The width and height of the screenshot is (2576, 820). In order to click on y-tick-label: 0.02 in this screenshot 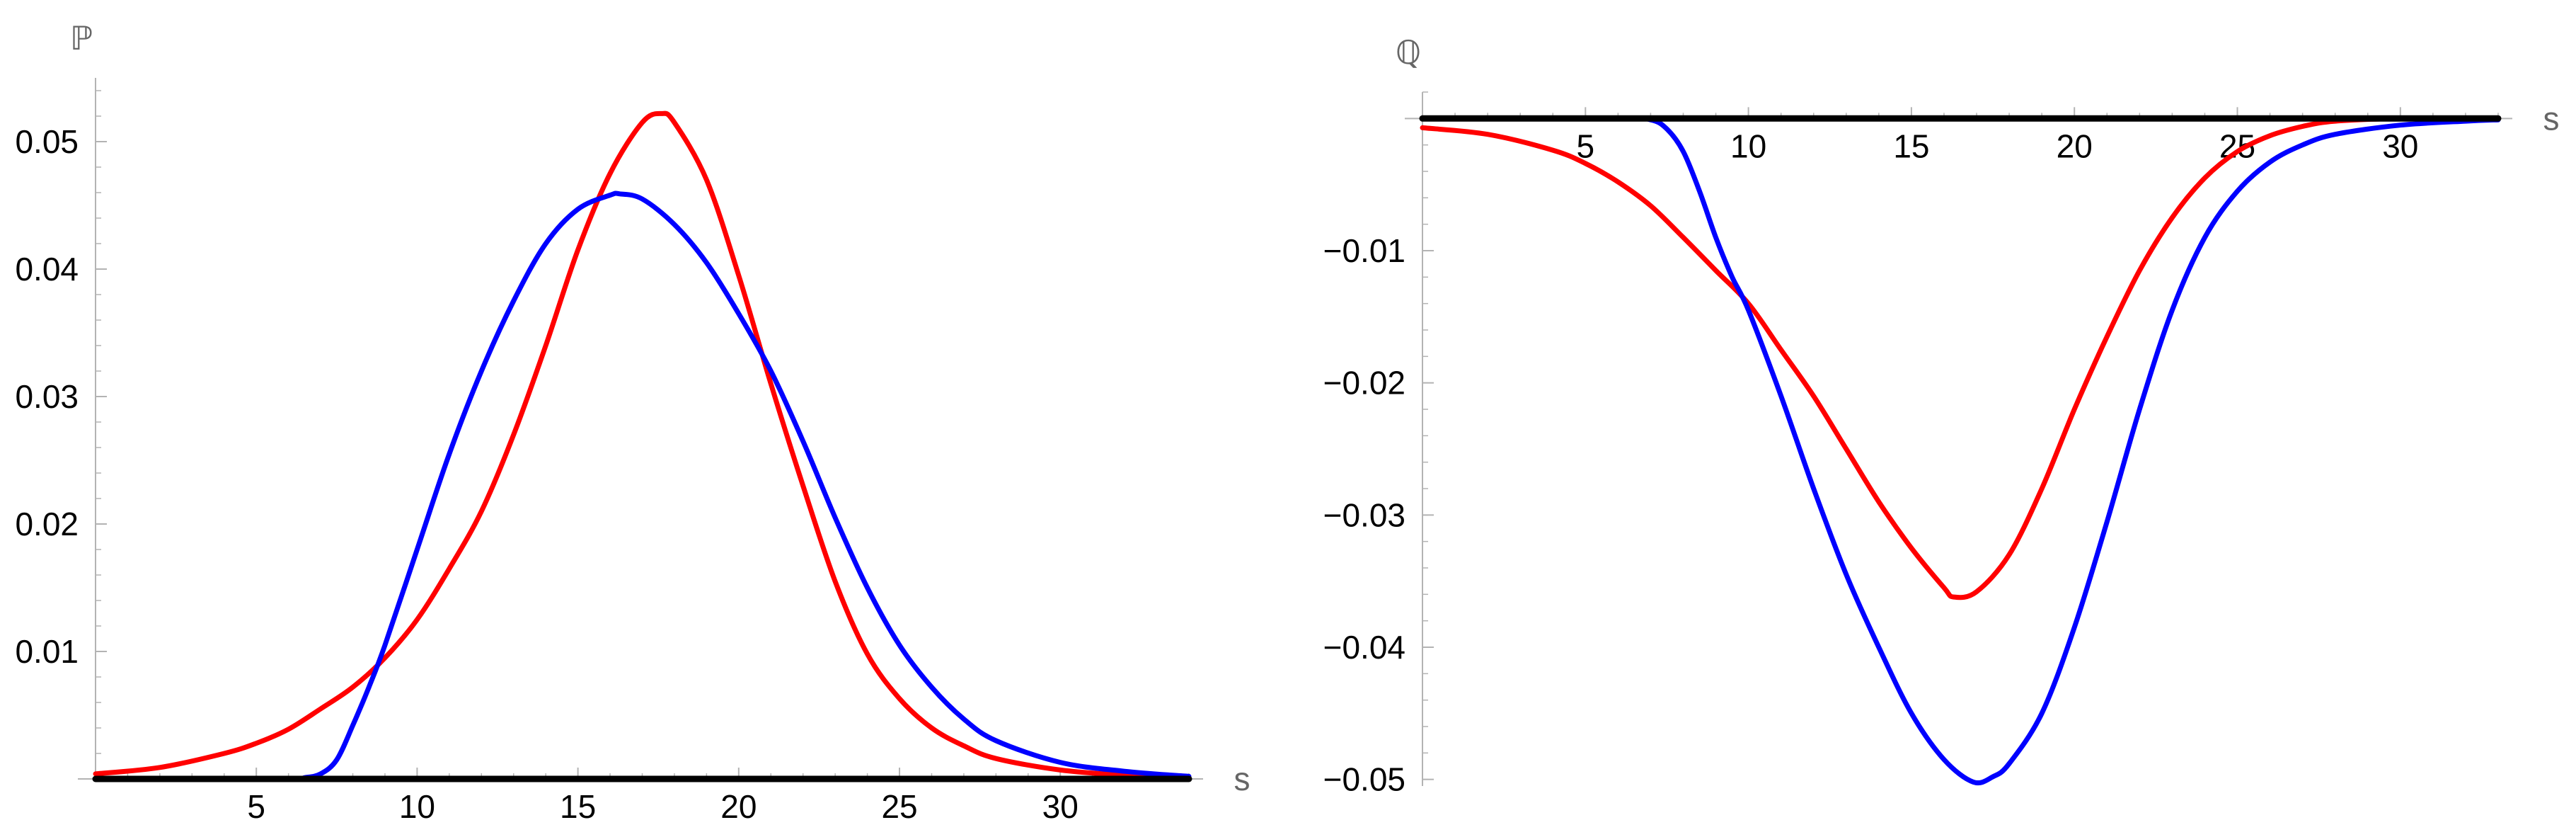, I will do `click(47, 524)`.